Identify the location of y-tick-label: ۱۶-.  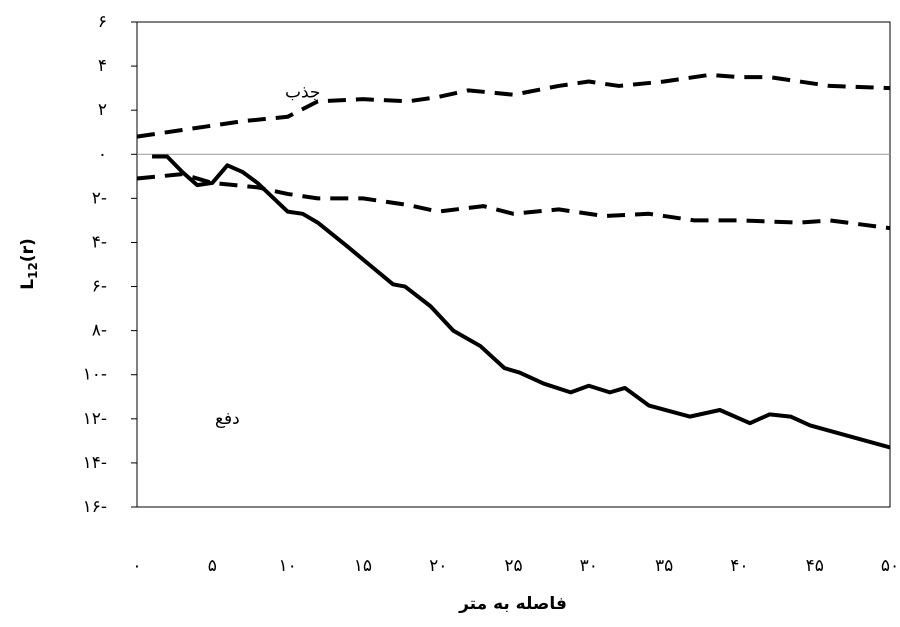
(95, 507).